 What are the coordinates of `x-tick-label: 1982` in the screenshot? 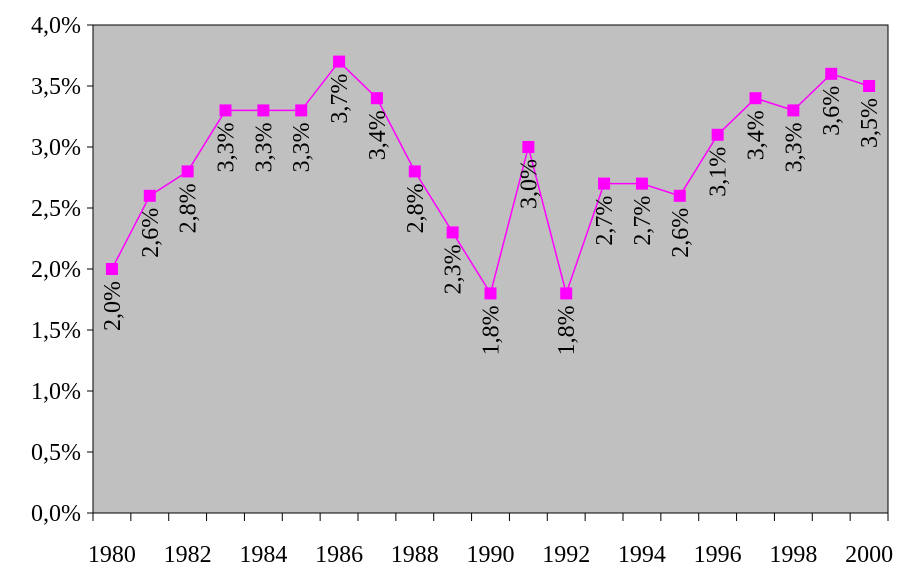 It's located at (188, 555).